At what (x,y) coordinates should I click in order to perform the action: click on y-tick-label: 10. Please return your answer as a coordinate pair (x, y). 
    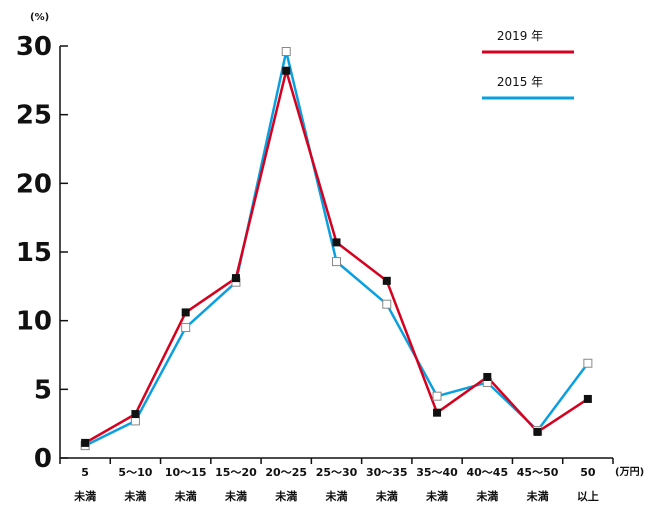
    Looking at the image, I should click on (34, 322).